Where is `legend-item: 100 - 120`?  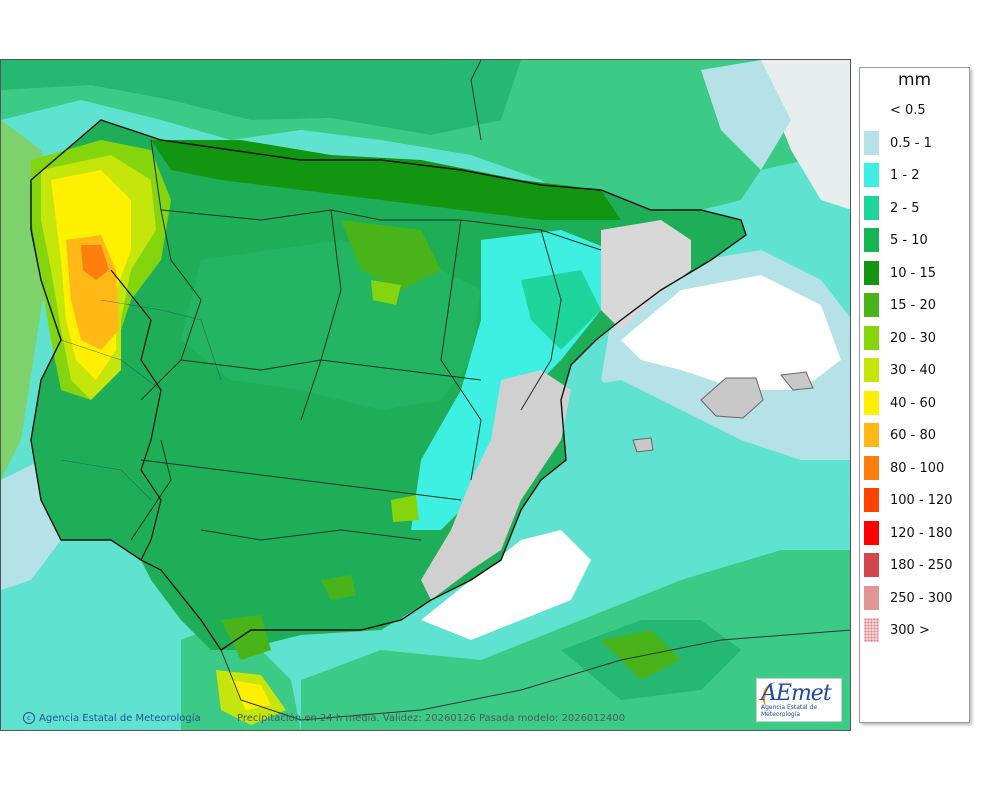
legend-item: 100 - 120 is located at coordinates (914, 501).